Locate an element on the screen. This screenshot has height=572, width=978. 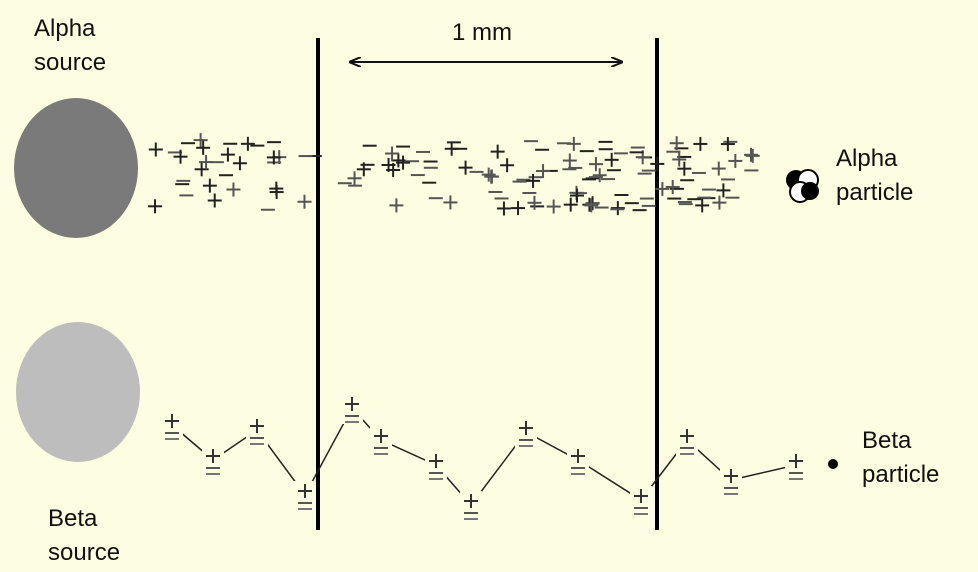
alpha-particle-icon is located at coordinates (802, 186).